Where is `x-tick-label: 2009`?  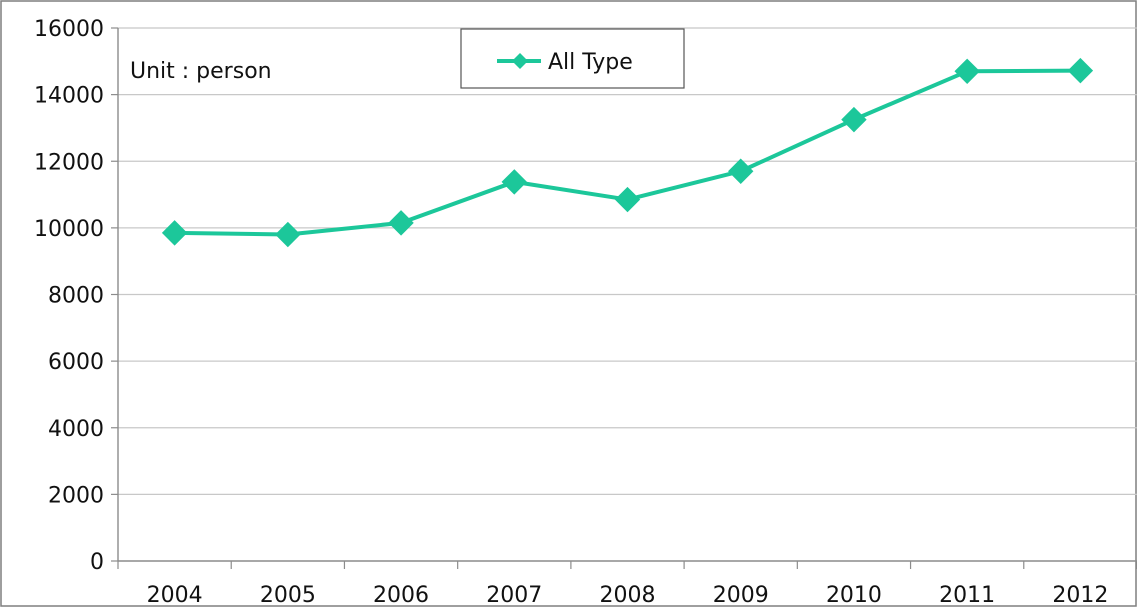 x-tick-label: 2009 is located at coordinates (741, 595).